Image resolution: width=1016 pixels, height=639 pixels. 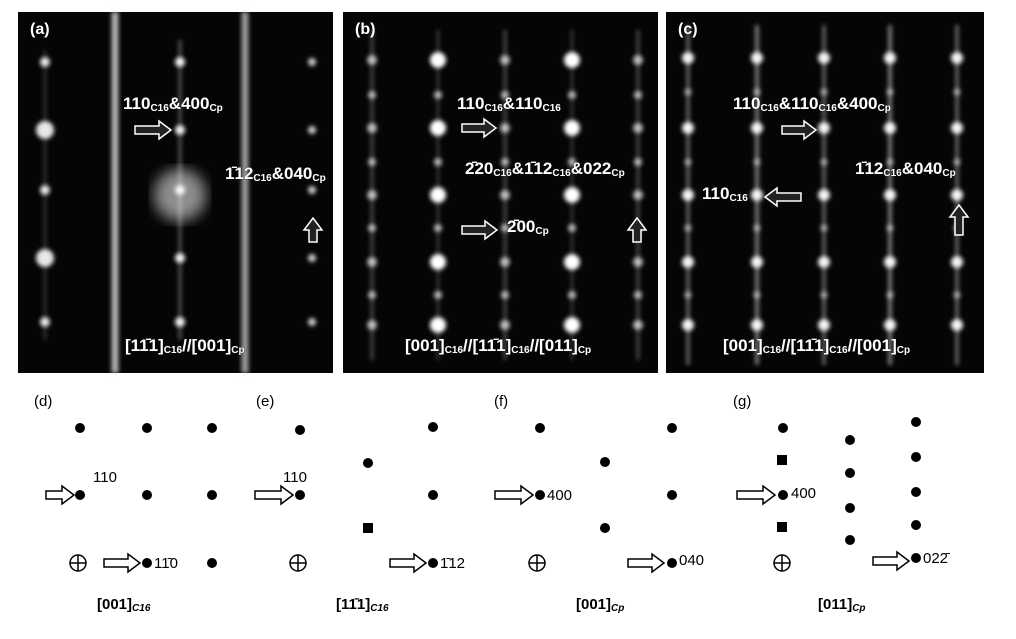 What do you see at coordinates (816, 345) in the screenshot?
I see `label: [001]C16//[11̄1]C16//[001]Cp` at bounding box center [816, 345].